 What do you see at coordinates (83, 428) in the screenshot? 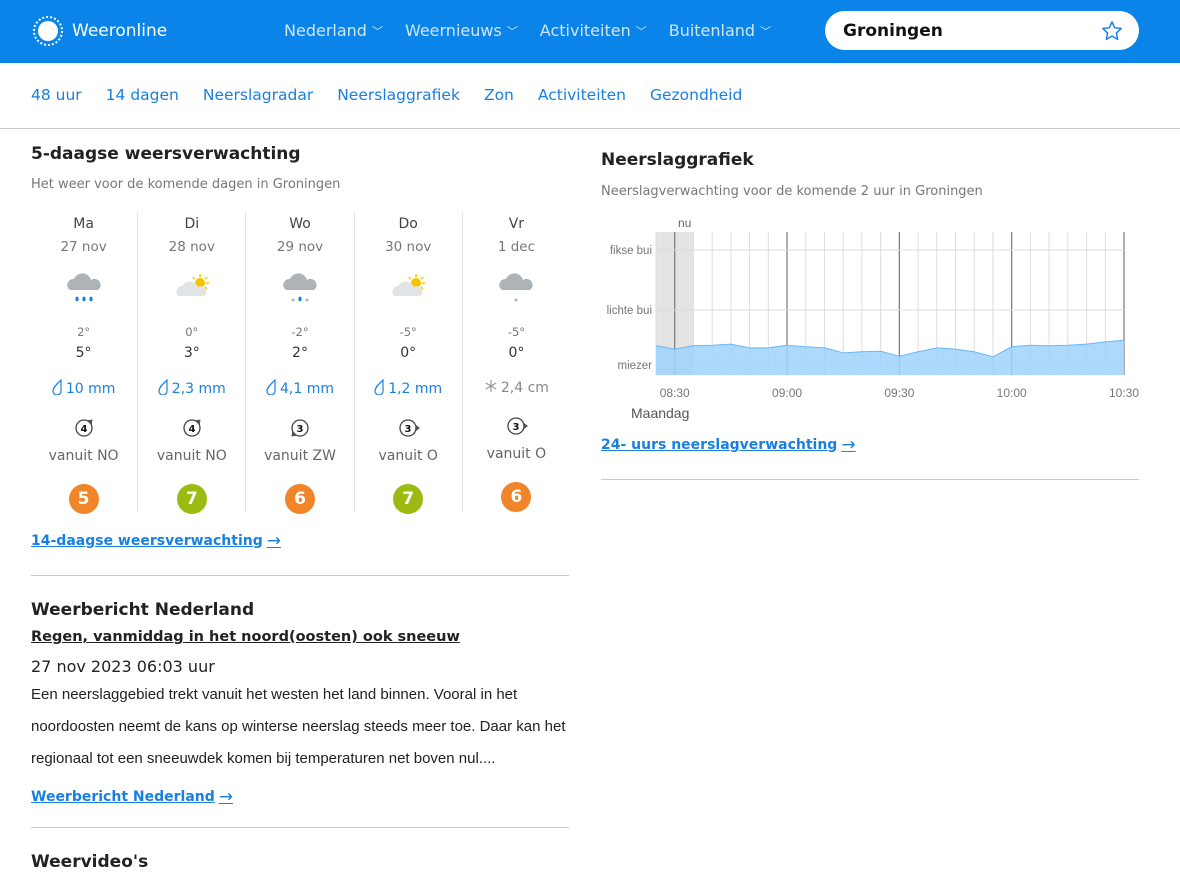
I see `wind-icon: 4` at bounding box center [83, 428].